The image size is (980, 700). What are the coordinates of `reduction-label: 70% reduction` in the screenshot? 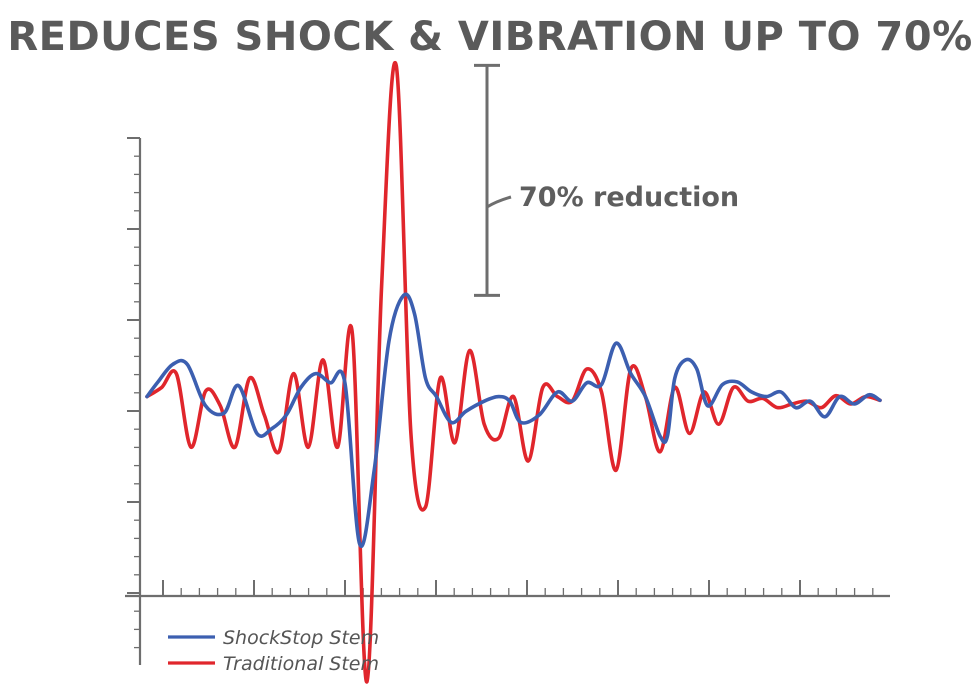 It's located at (629, 197).